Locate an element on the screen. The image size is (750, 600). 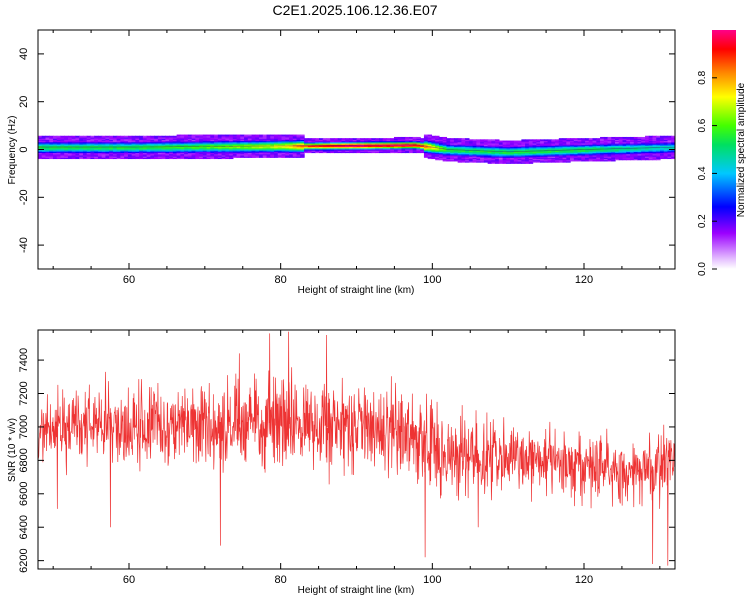
snr-x-axis-label: Height of straight line (km) is located at coordinates (356, 590).